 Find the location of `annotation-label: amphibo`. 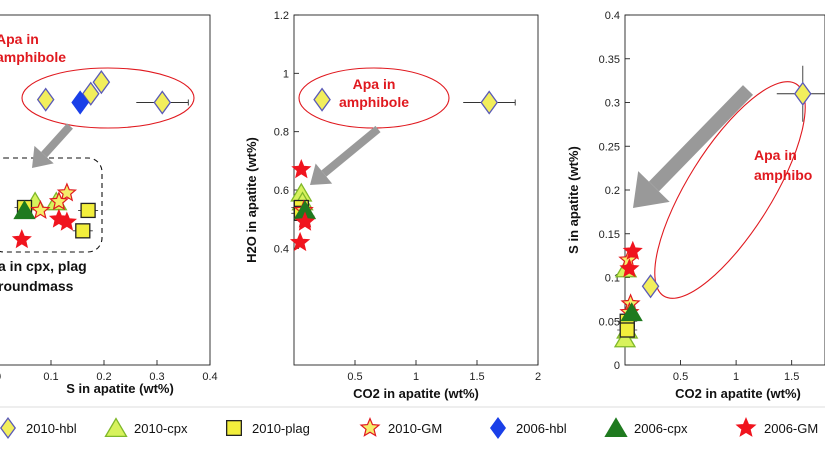

annotation-label: amphibo is located at coordinates (783, 175).